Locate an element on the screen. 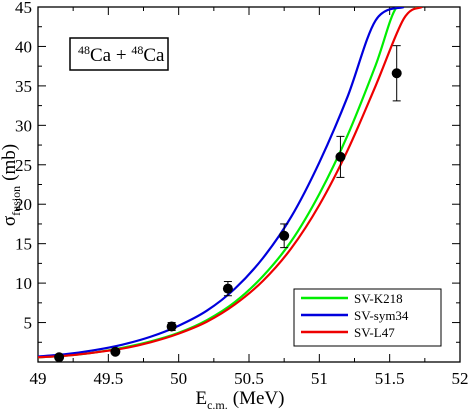 This screenshot has height=410, width=469. x-tick-label: 50 is located at coordinates (178, 378).